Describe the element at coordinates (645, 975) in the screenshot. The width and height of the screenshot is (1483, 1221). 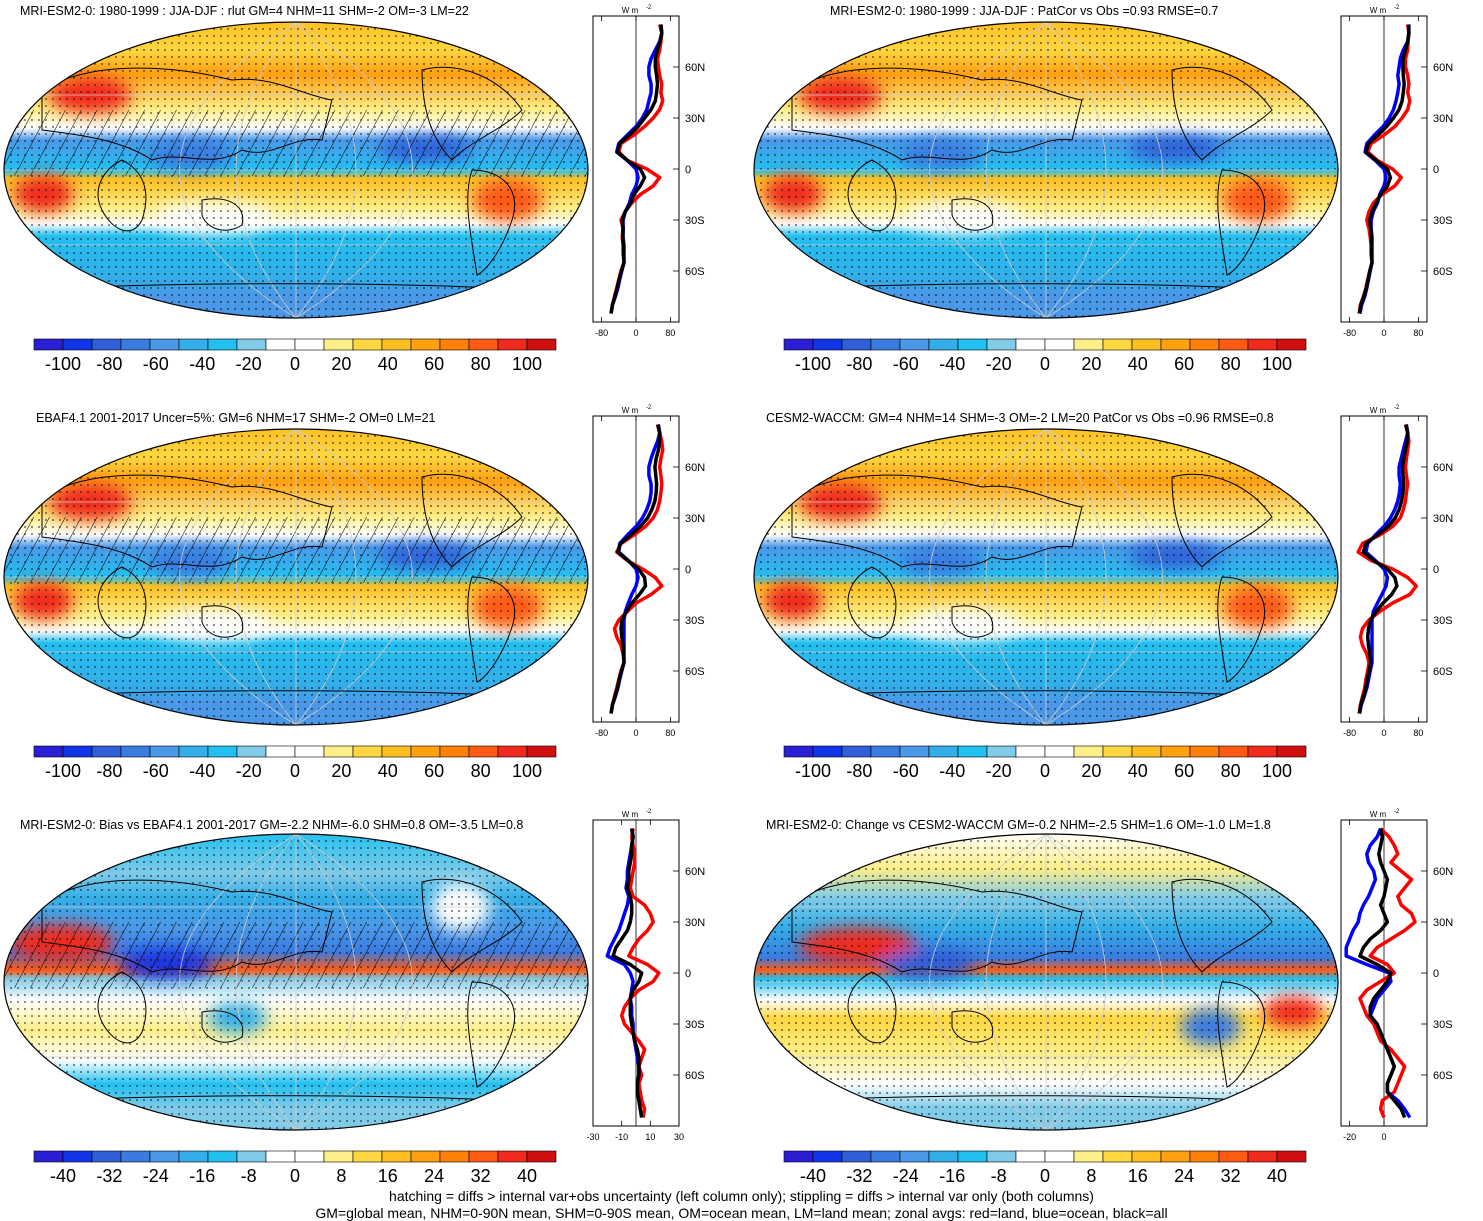
I see `panel-5-zonal-plot: W m -2 60N 30N 0 30S 60S -30 -10 10 30` at that location.